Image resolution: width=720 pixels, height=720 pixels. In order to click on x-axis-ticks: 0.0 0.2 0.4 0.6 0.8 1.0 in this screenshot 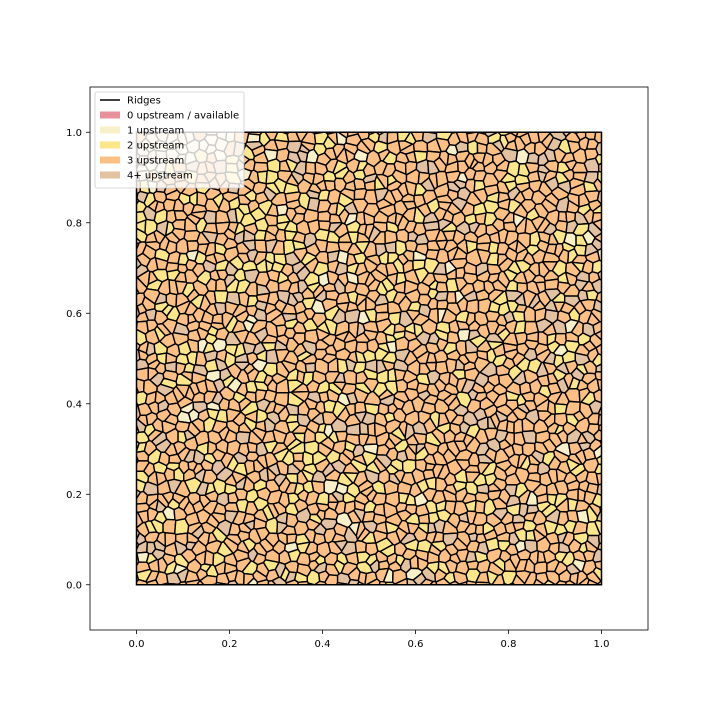, I will do `click(369, 640)`.